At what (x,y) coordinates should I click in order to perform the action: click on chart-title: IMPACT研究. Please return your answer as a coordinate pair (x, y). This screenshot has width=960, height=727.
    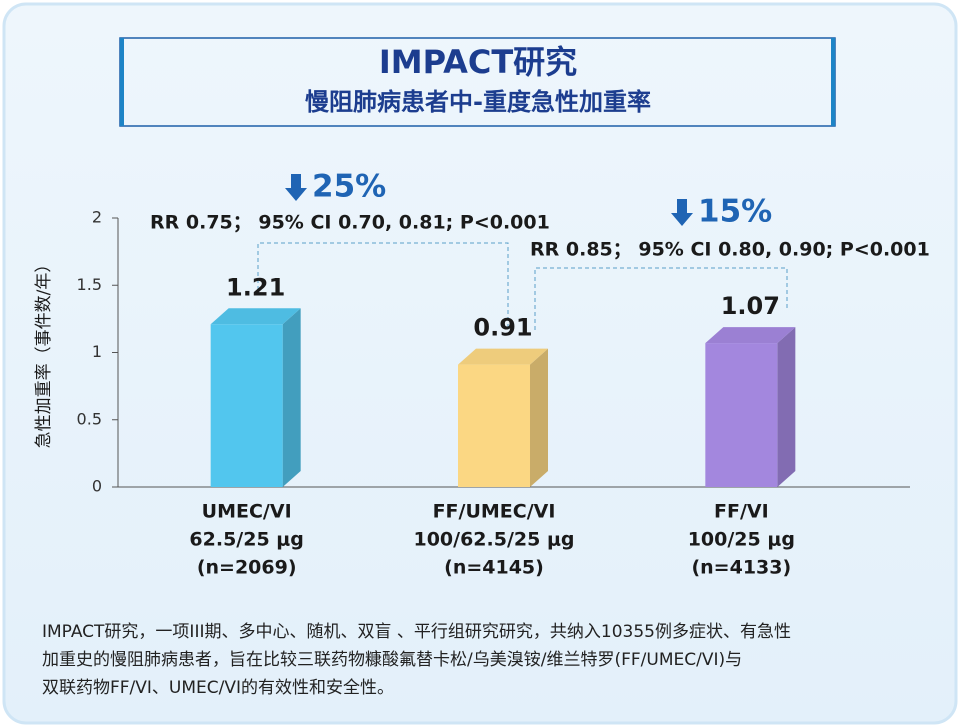
    Looking at the image, I should click on (478, 62).